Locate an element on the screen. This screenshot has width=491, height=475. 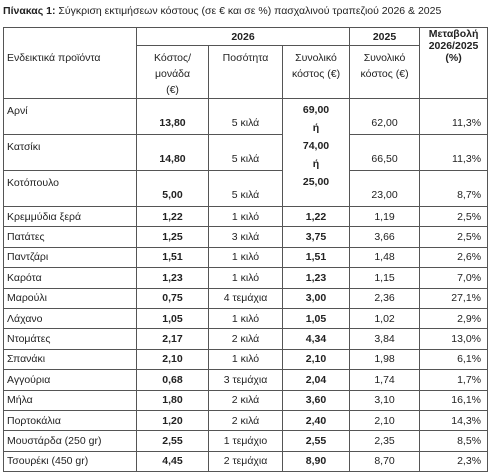
row-prev-total: 23,00 is located at coordinates (385, 188).